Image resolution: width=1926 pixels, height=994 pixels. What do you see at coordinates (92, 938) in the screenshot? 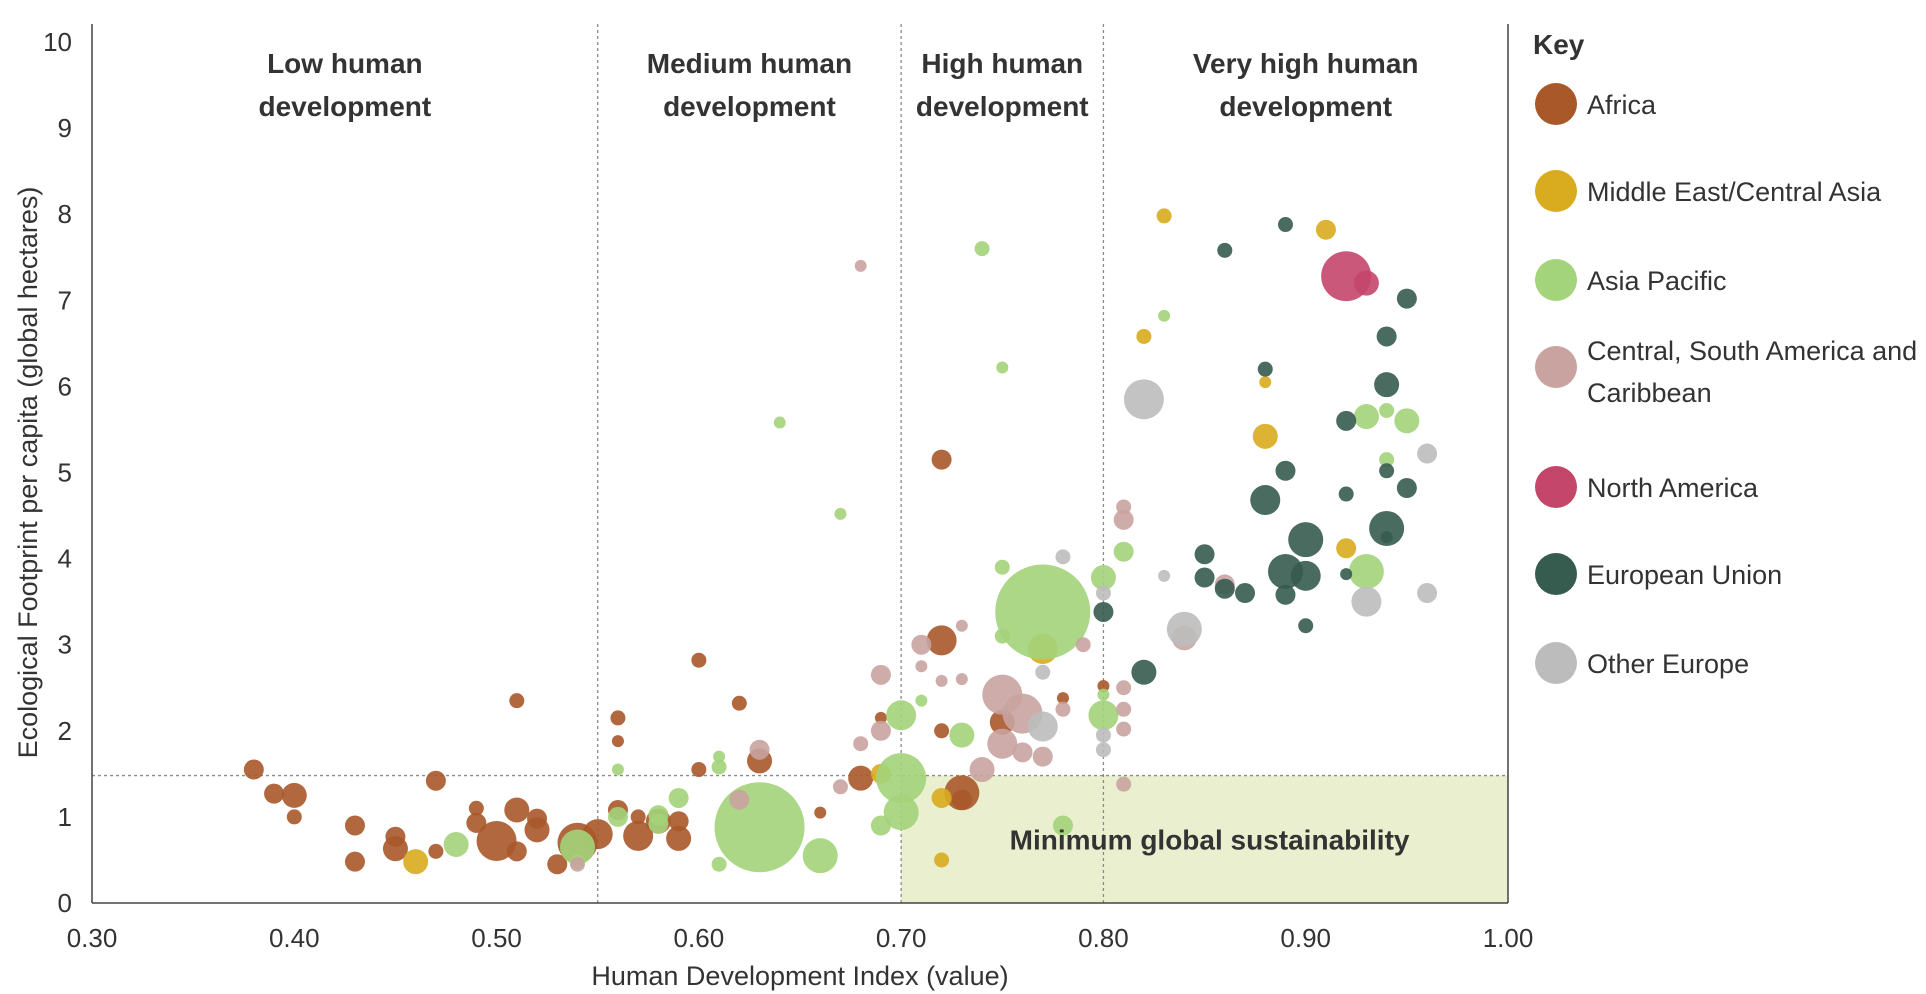
I see `x-tick-label: 0.30` at bounding box center [92, 938].